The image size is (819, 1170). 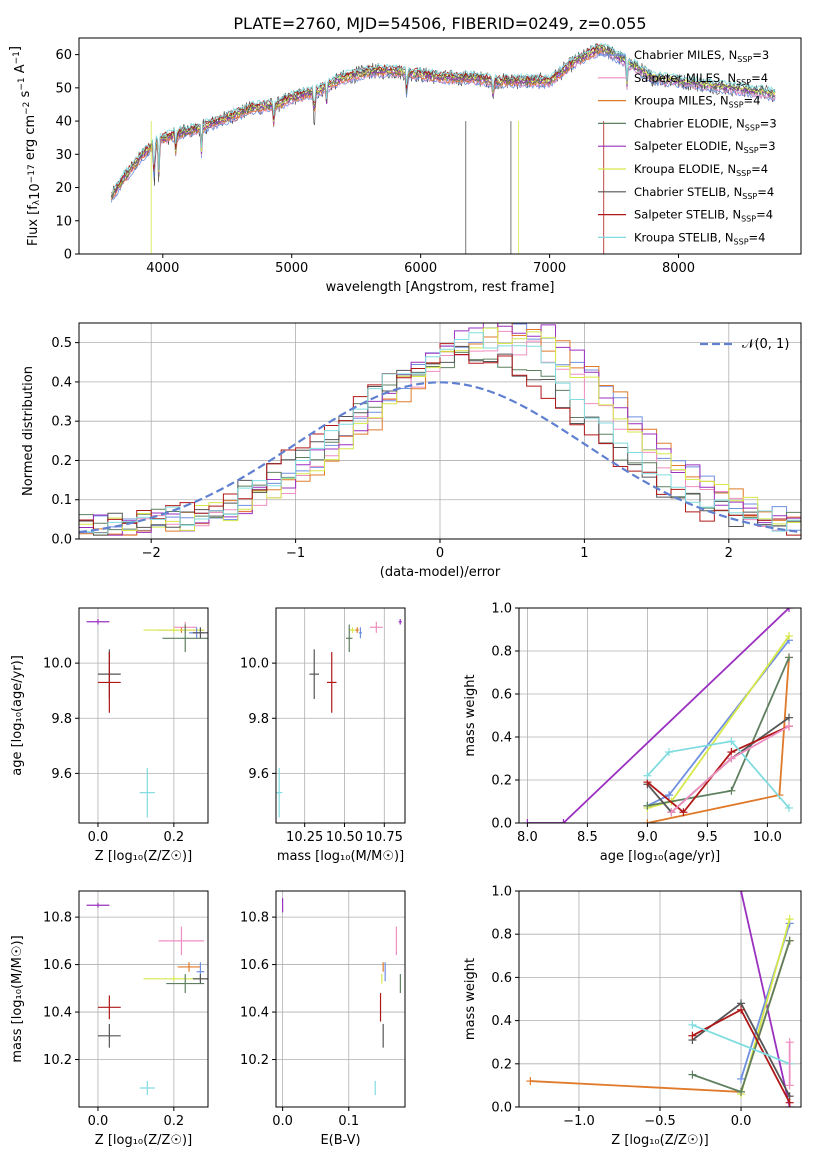 What do you see at coordinates (258, 719) in the screenshot?
I see `y-tick-label: 9.8` at bounding box center [258, 719].